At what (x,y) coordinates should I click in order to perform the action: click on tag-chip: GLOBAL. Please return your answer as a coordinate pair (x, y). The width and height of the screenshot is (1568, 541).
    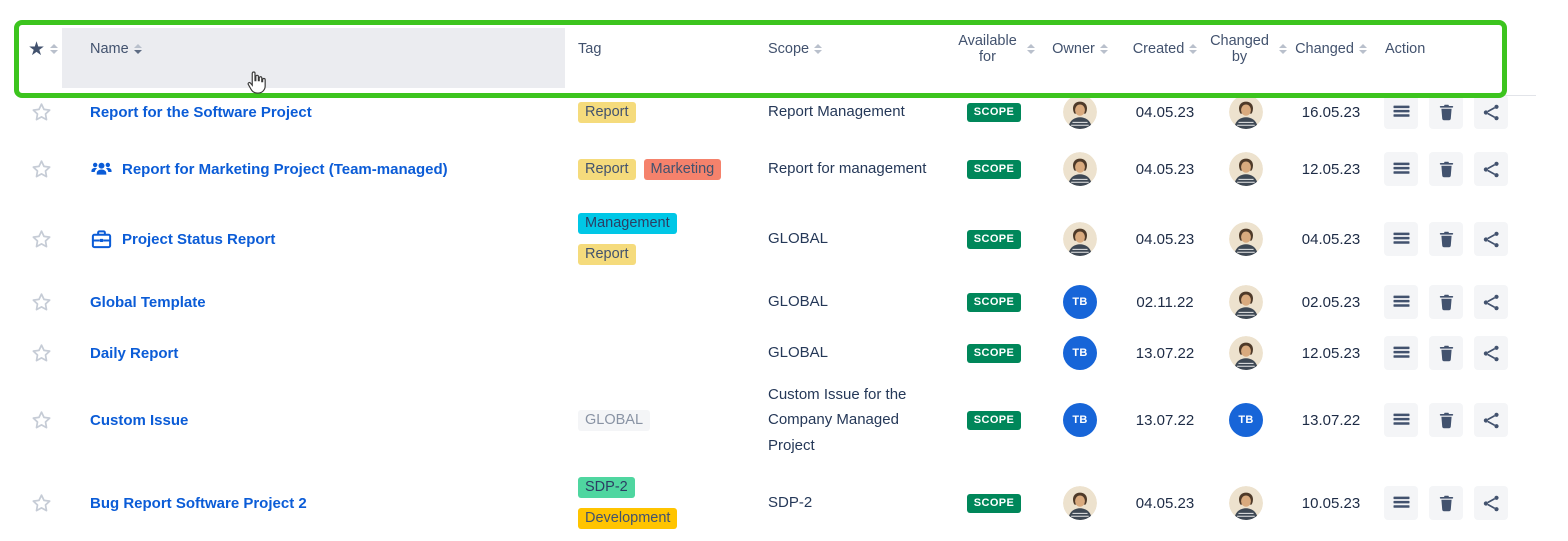
    Looking at the image, I should click on (614, 420).